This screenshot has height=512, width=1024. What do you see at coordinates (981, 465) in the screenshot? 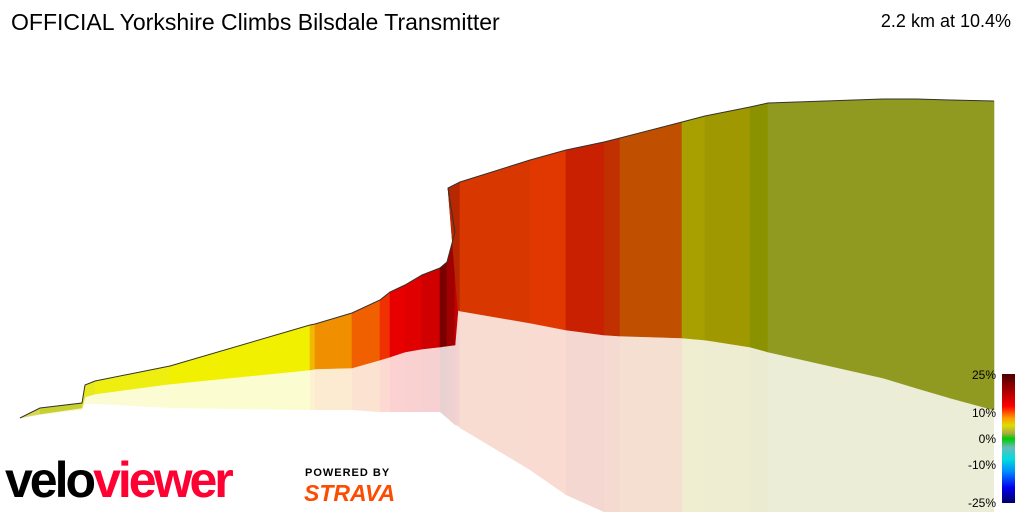
I see `legend-tick: -10%` at bounding box center [981, 465].